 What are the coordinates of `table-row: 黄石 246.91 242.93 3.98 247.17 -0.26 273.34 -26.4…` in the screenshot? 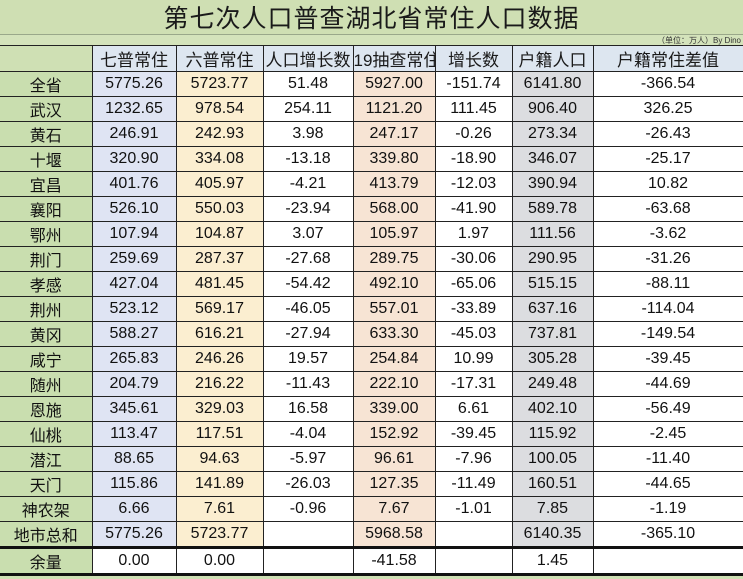 It's located at (371, 134).